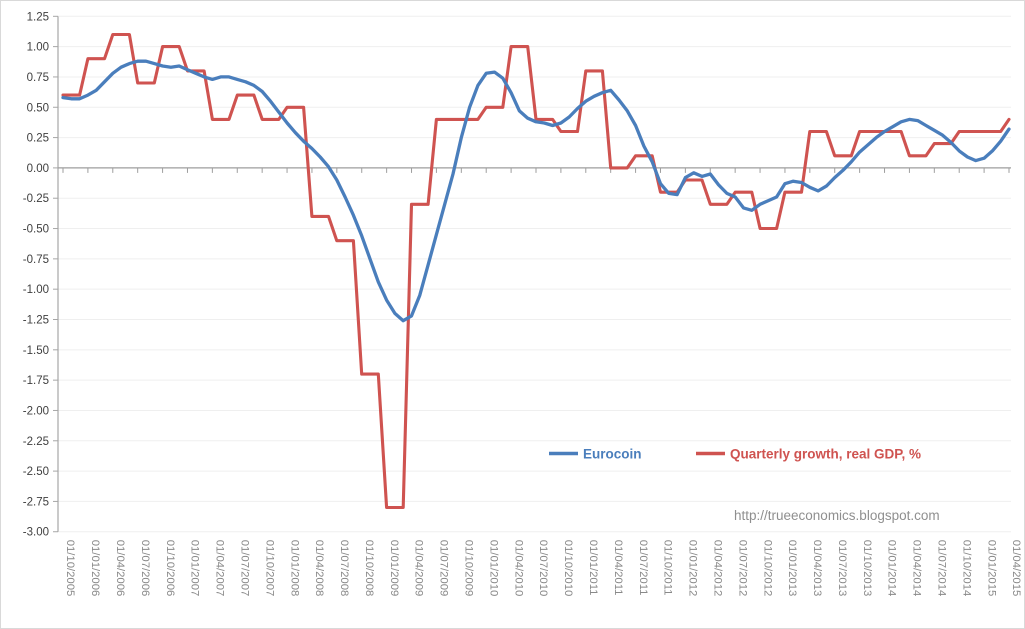 The height and width of the screenshot is (629, 1025). Describe the element at coordinates (38, 139) in the screenshot. I see `y-tick-label: 0.25` at that location.